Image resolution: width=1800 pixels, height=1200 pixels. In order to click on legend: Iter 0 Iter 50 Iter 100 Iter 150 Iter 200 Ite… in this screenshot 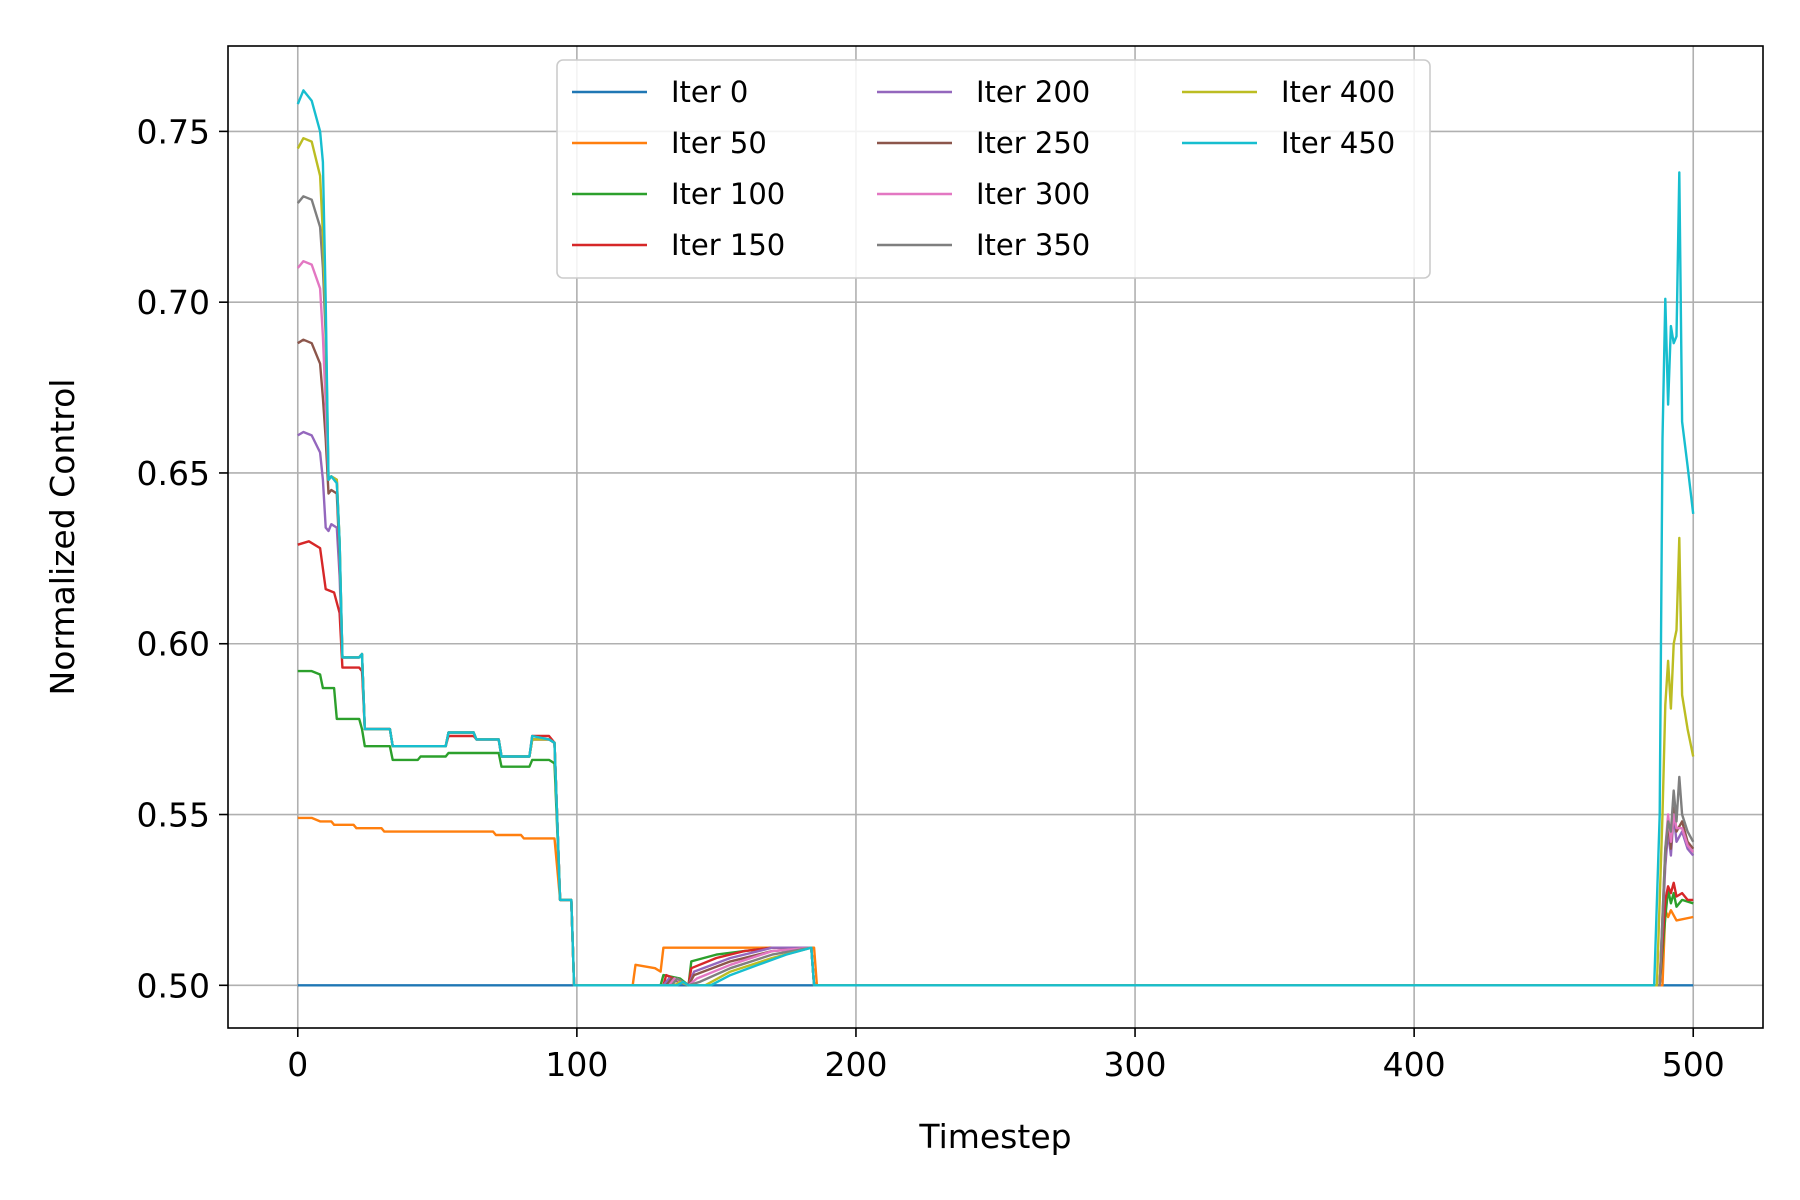, I will do `click(993, 169)`.